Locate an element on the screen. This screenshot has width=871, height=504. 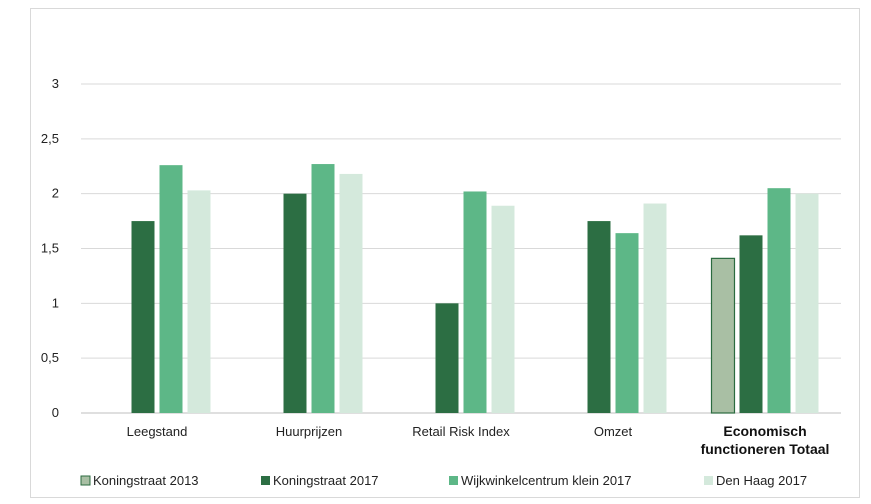
y-tick-label: 3 is located at coordinates (55, 83).